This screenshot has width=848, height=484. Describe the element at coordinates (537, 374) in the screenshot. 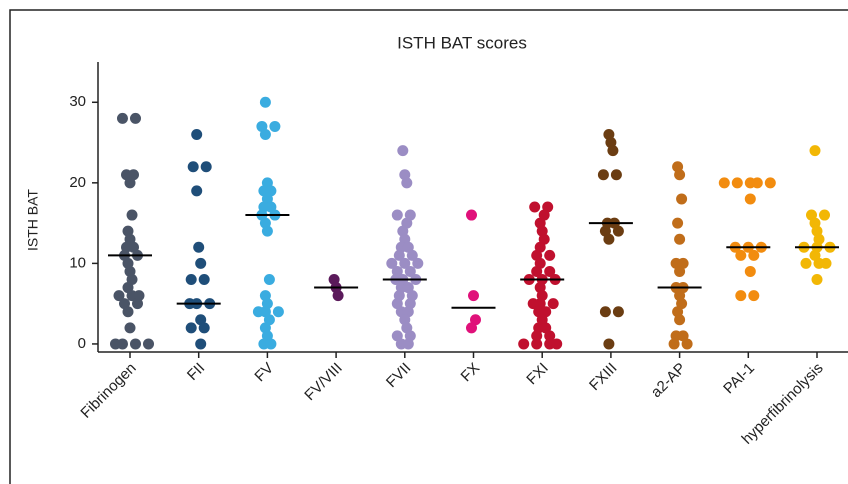

I see `x-tick-label: FXI` at that location.